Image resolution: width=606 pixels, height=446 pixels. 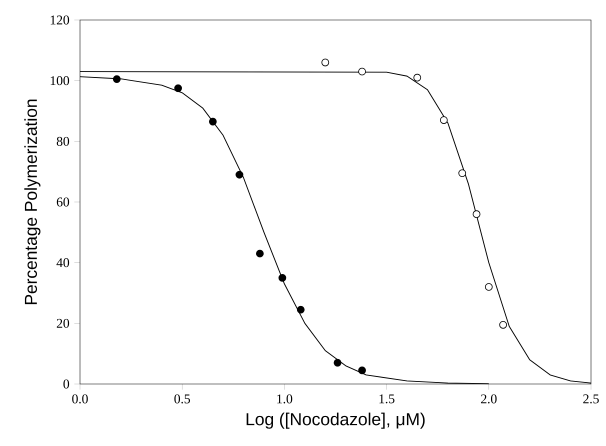 What do you see at coordinates (63, 202) in the screenshot?
I see `y-tick-label: 60` at bounding box center [63, 202].